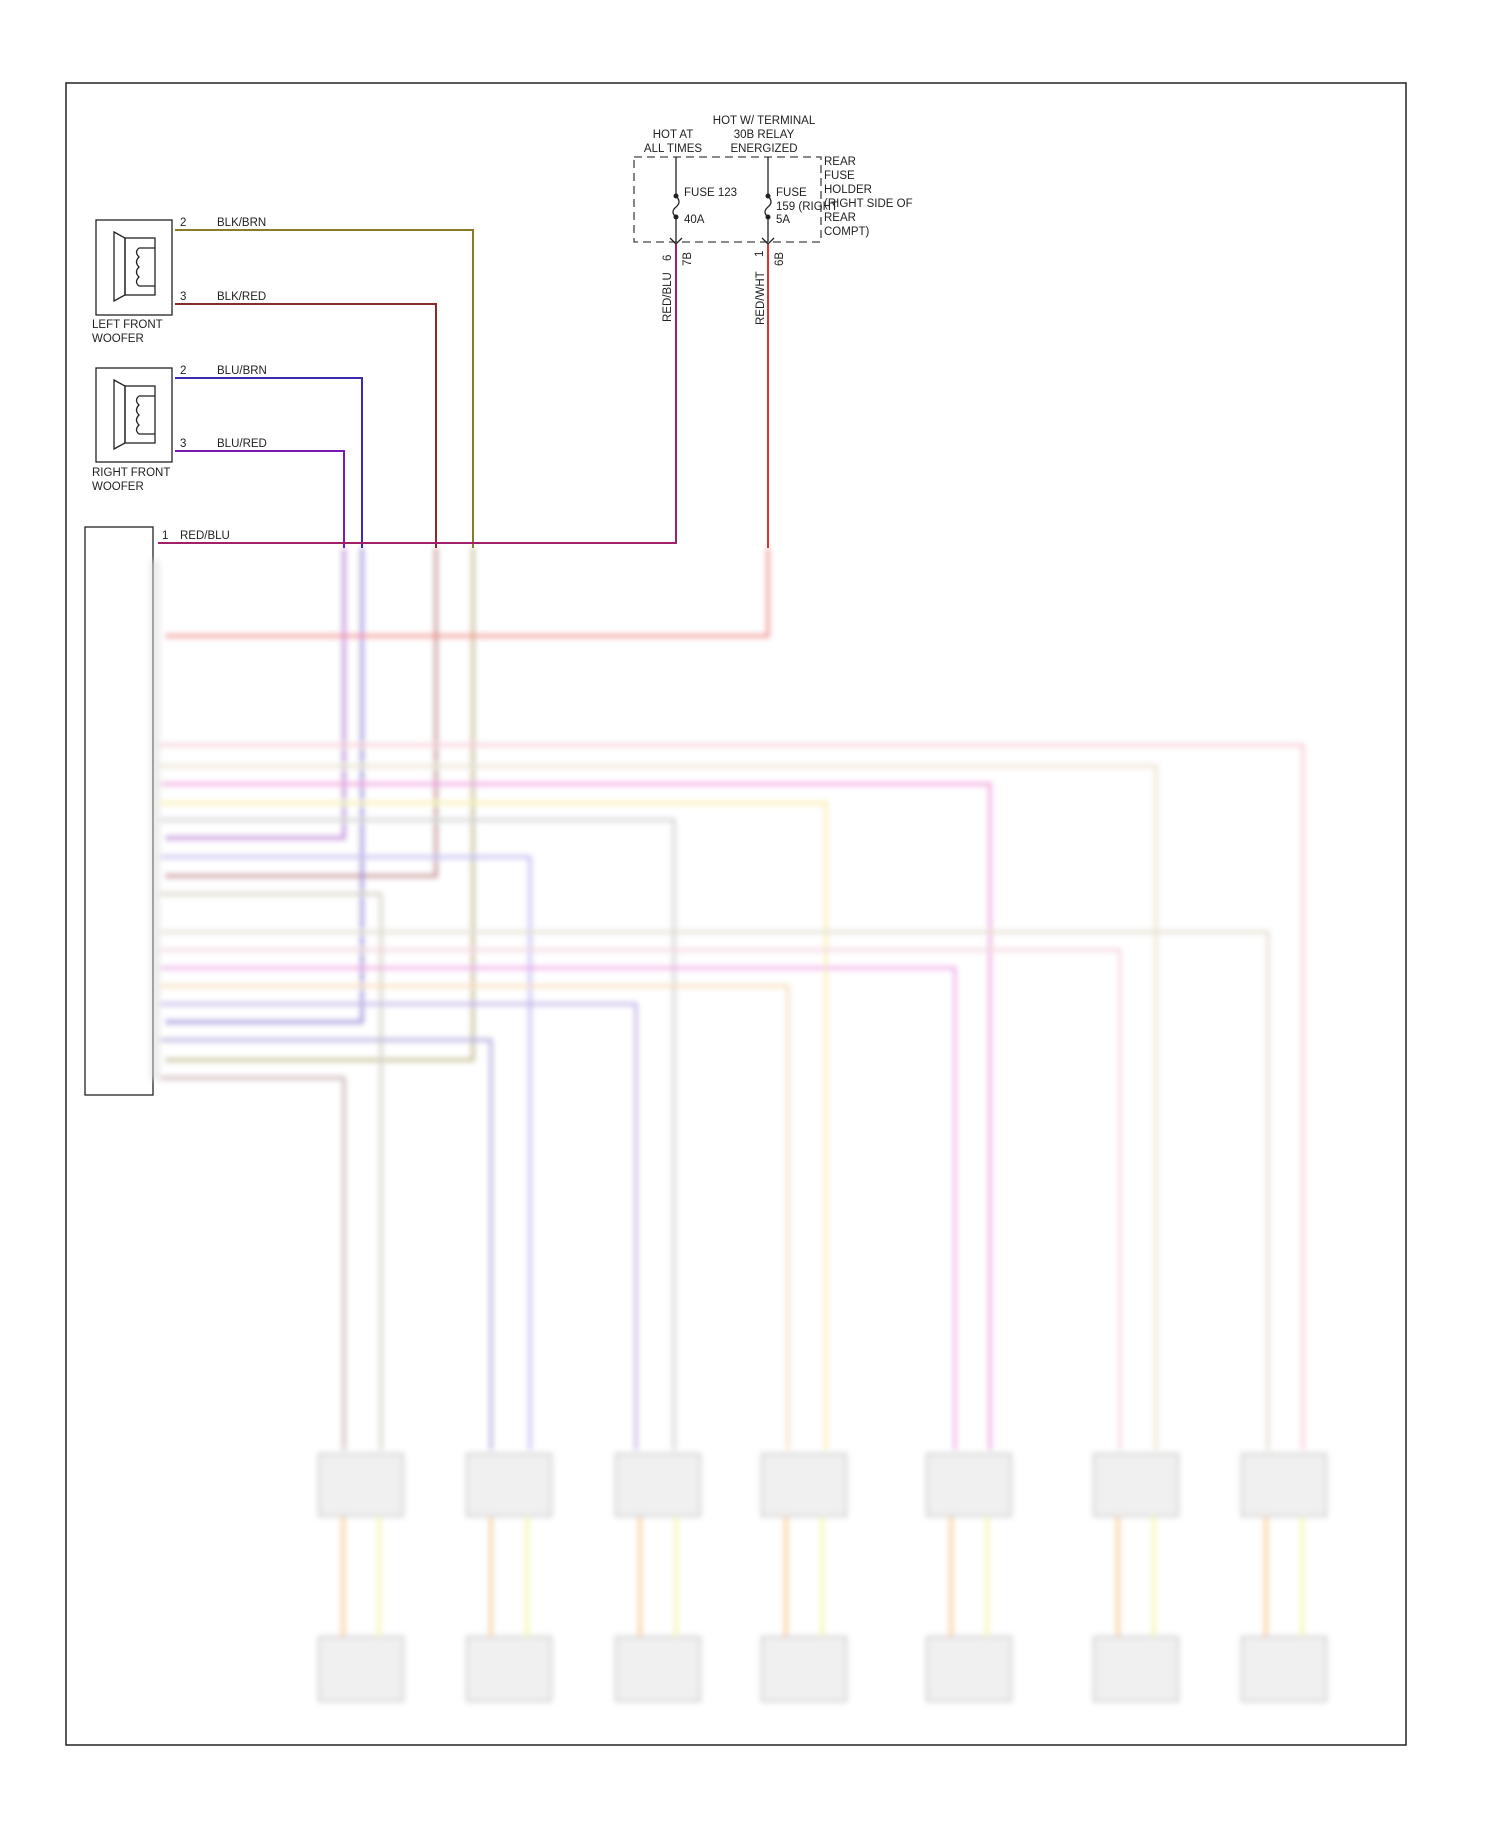  What do you see at coordinates (118, 487) in the screenshot?
I see `right-woofer-label-2: WOOFER` at bounding box center [118, 487].